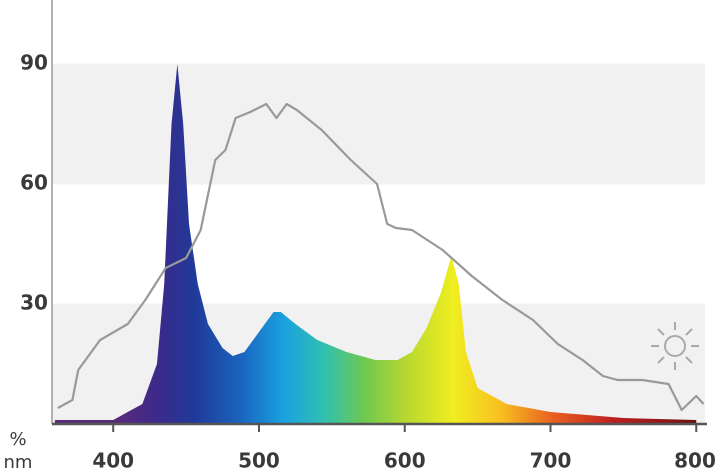  What do you see at coordinates (259, 461) in the screenshot?
I see `x-tick-label: 500` at bounding box center [259, 461].